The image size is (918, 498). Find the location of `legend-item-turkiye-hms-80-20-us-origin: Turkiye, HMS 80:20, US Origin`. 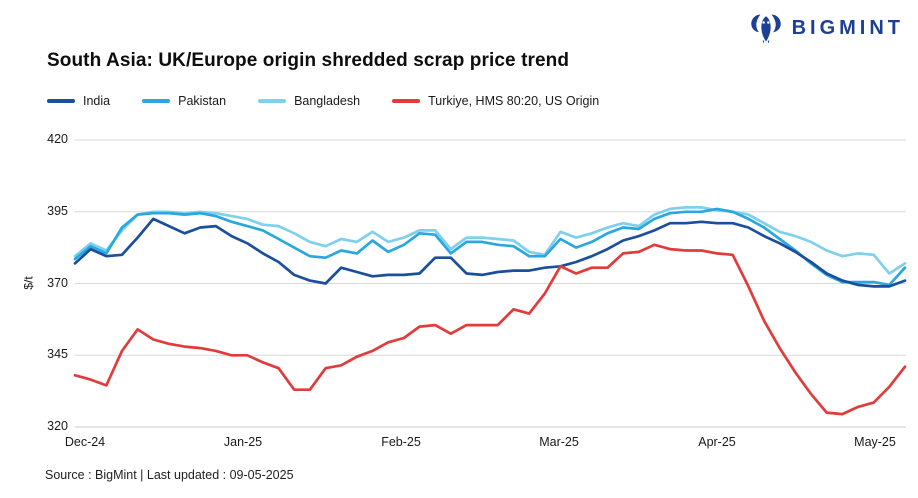

legend-item-turkiye-hms-80-20-us-origin: Turkiye, HMS 80:20, US Origin is located at coordinates (495, 101).